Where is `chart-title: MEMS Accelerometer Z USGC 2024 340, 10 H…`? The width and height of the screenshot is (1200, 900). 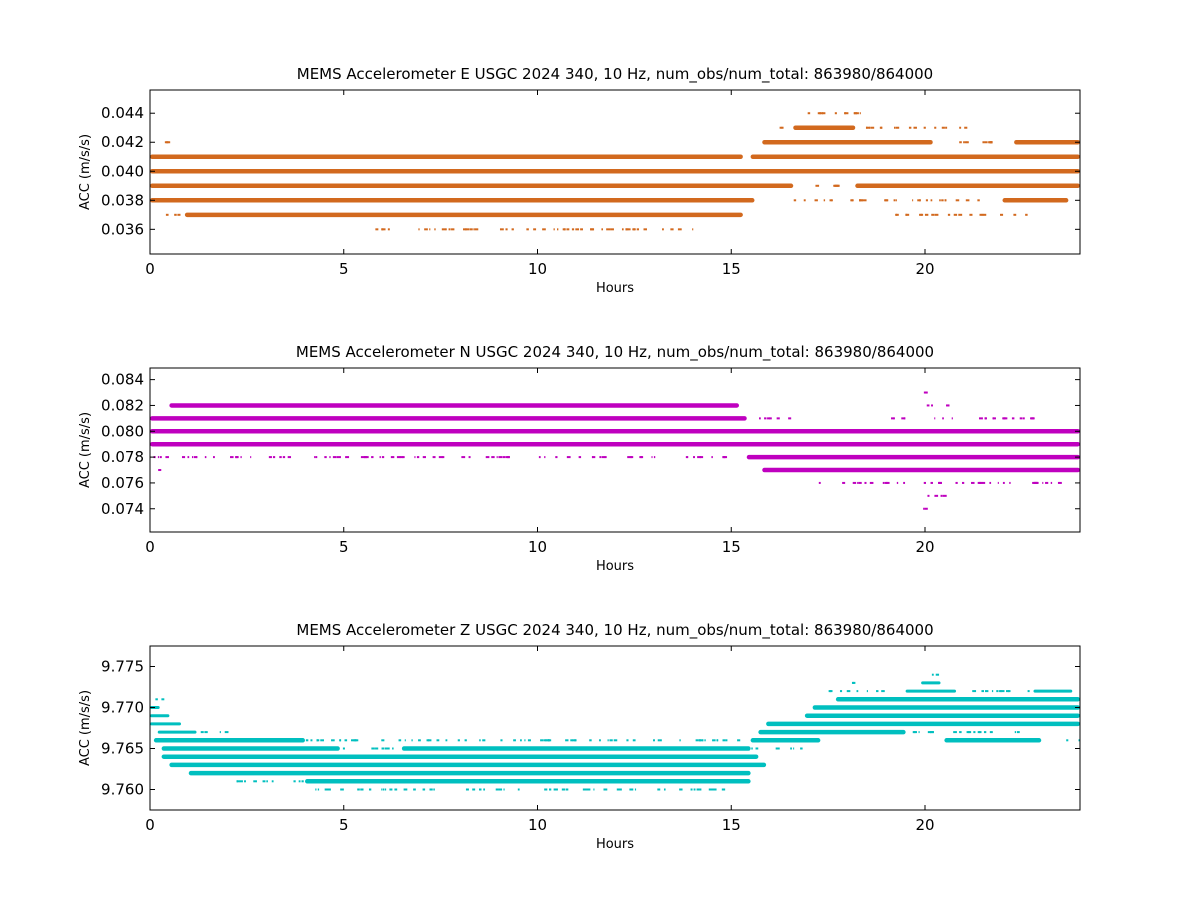 chart-title: MEMS Accelerometer Z USGC 2024 340, 10 H… is located at coordinates (614, 630).